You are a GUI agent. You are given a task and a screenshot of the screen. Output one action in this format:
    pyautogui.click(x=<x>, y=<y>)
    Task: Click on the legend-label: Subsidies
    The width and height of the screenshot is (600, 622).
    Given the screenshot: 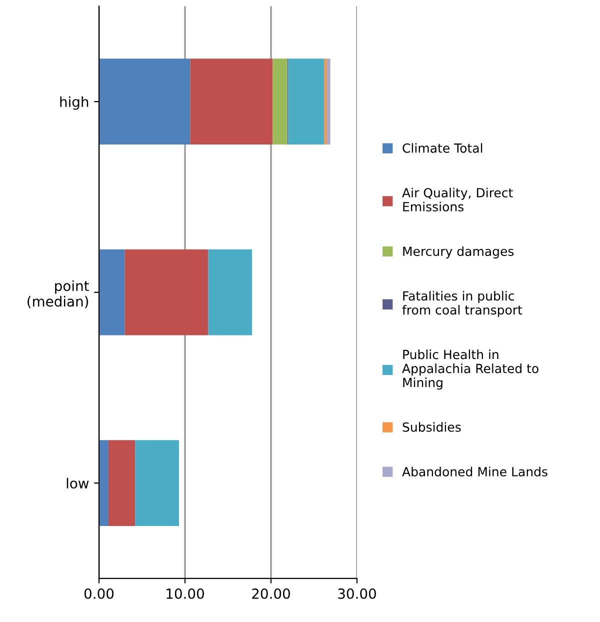 What is the action you would take?
    pyautogui.click(x=431, y=427)
    